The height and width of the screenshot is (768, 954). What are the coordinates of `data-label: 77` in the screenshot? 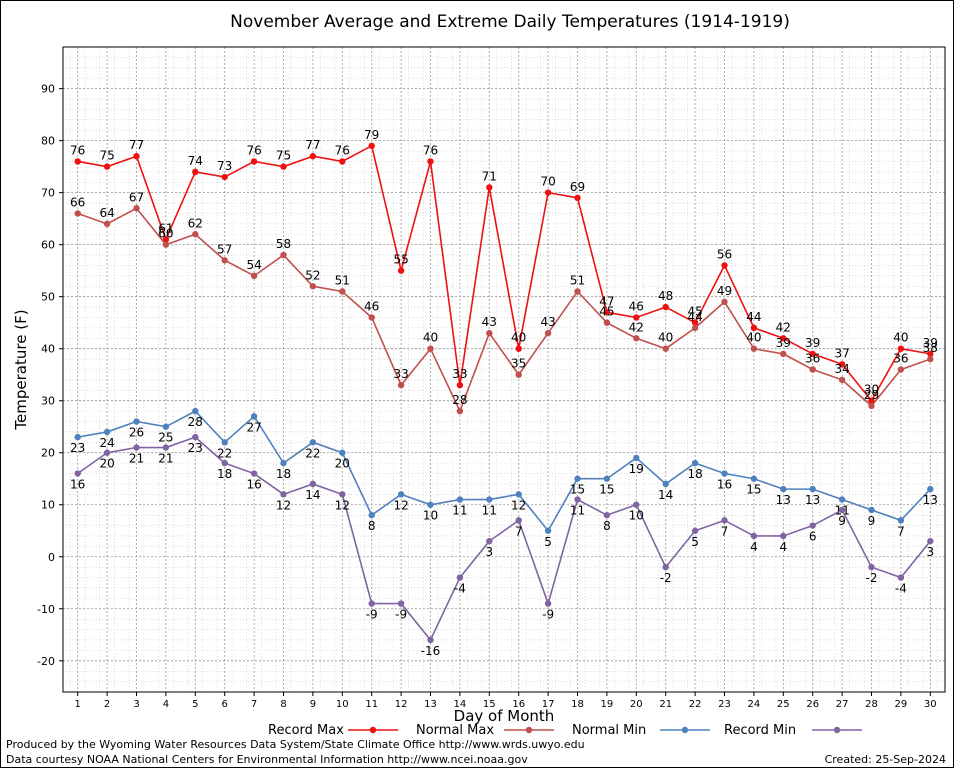 It's located at (136, 145).